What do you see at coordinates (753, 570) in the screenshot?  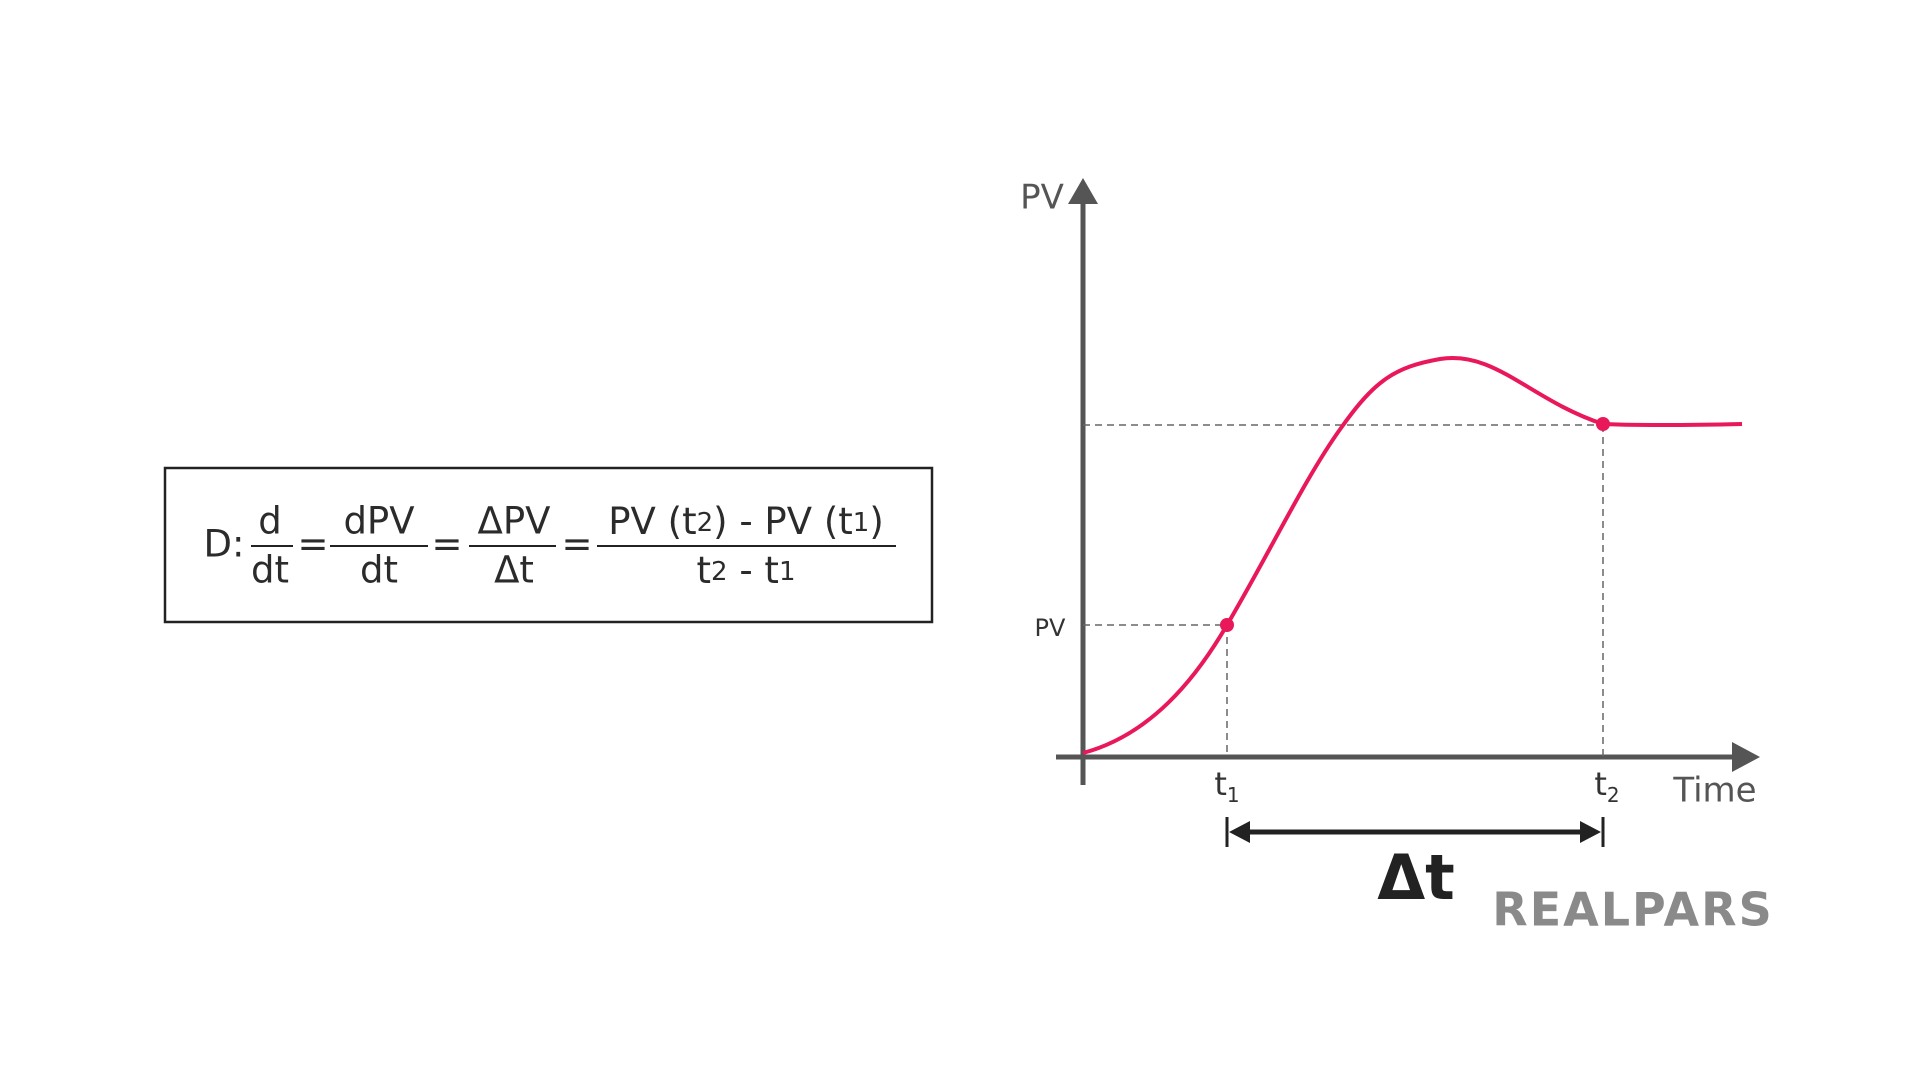 I see `text-piece: - t` at bounding box center [753, 570].